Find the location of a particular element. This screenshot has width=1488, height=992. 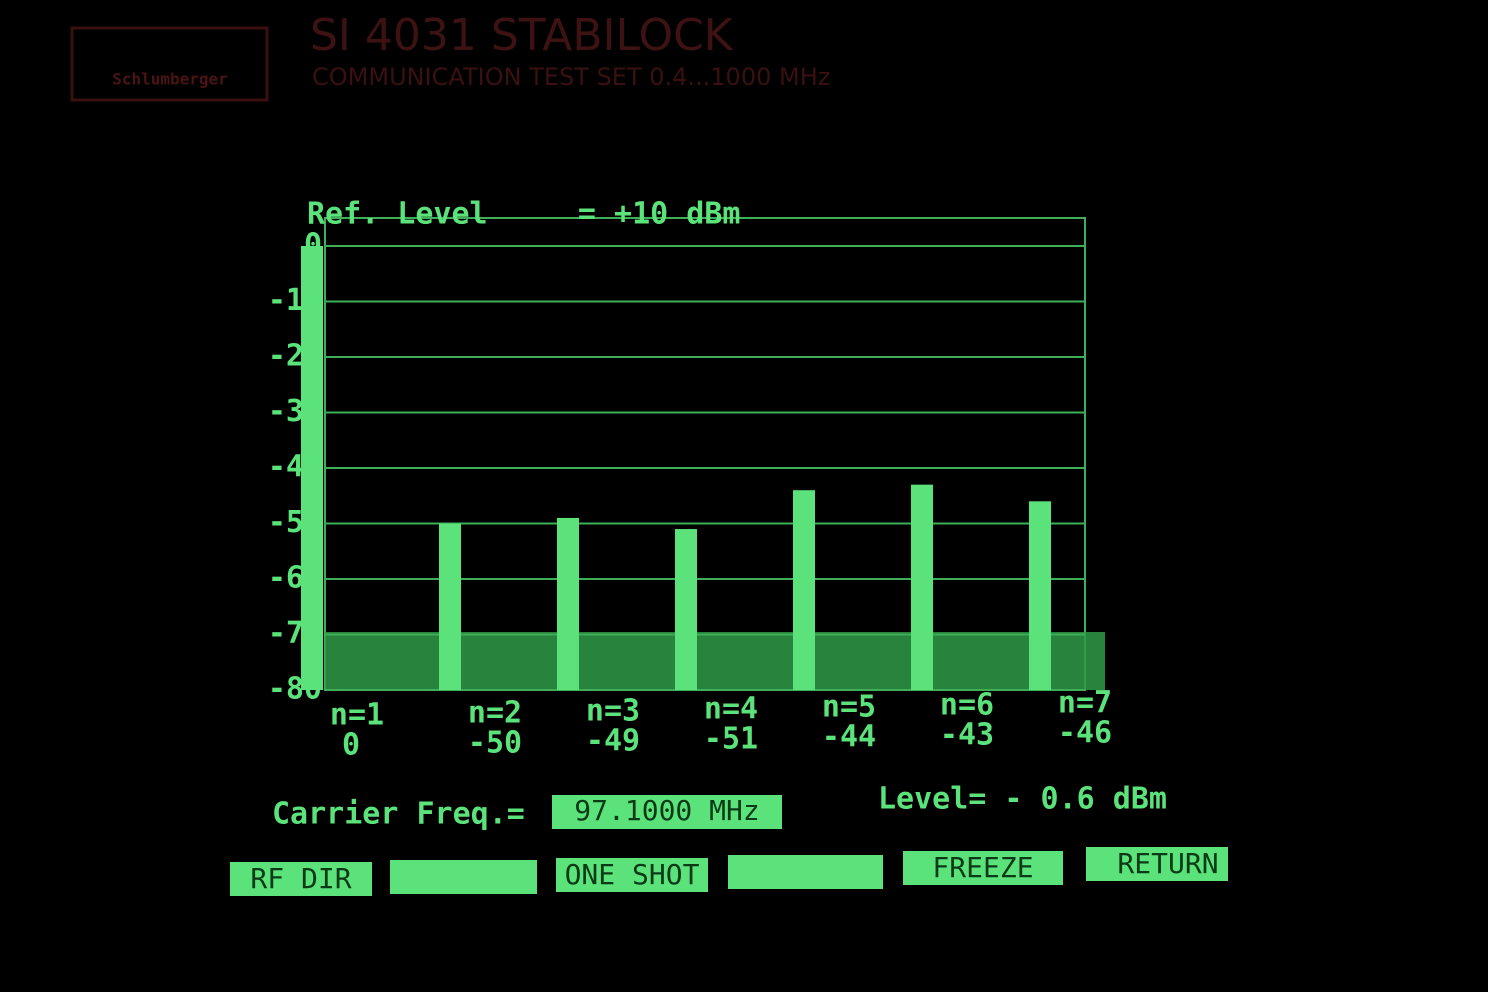

x-tick-label: n=3 is located at coordinates (613, 711).